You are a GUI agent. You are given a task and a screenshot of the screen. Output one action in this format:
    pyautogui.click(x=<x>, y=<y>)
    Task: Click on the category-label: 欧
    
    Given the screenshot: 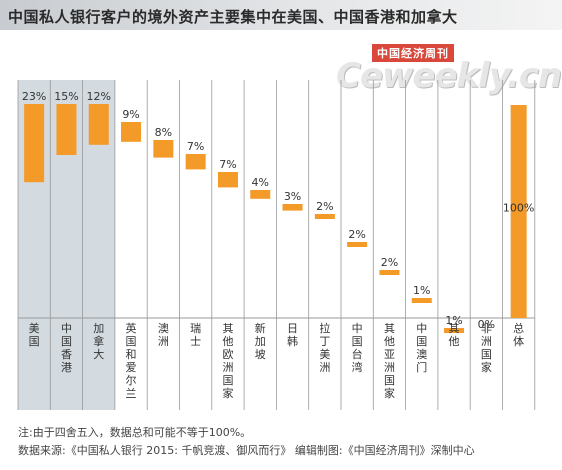 What is the action you would take?
    pyautogui.click(x=227, y=354)
    